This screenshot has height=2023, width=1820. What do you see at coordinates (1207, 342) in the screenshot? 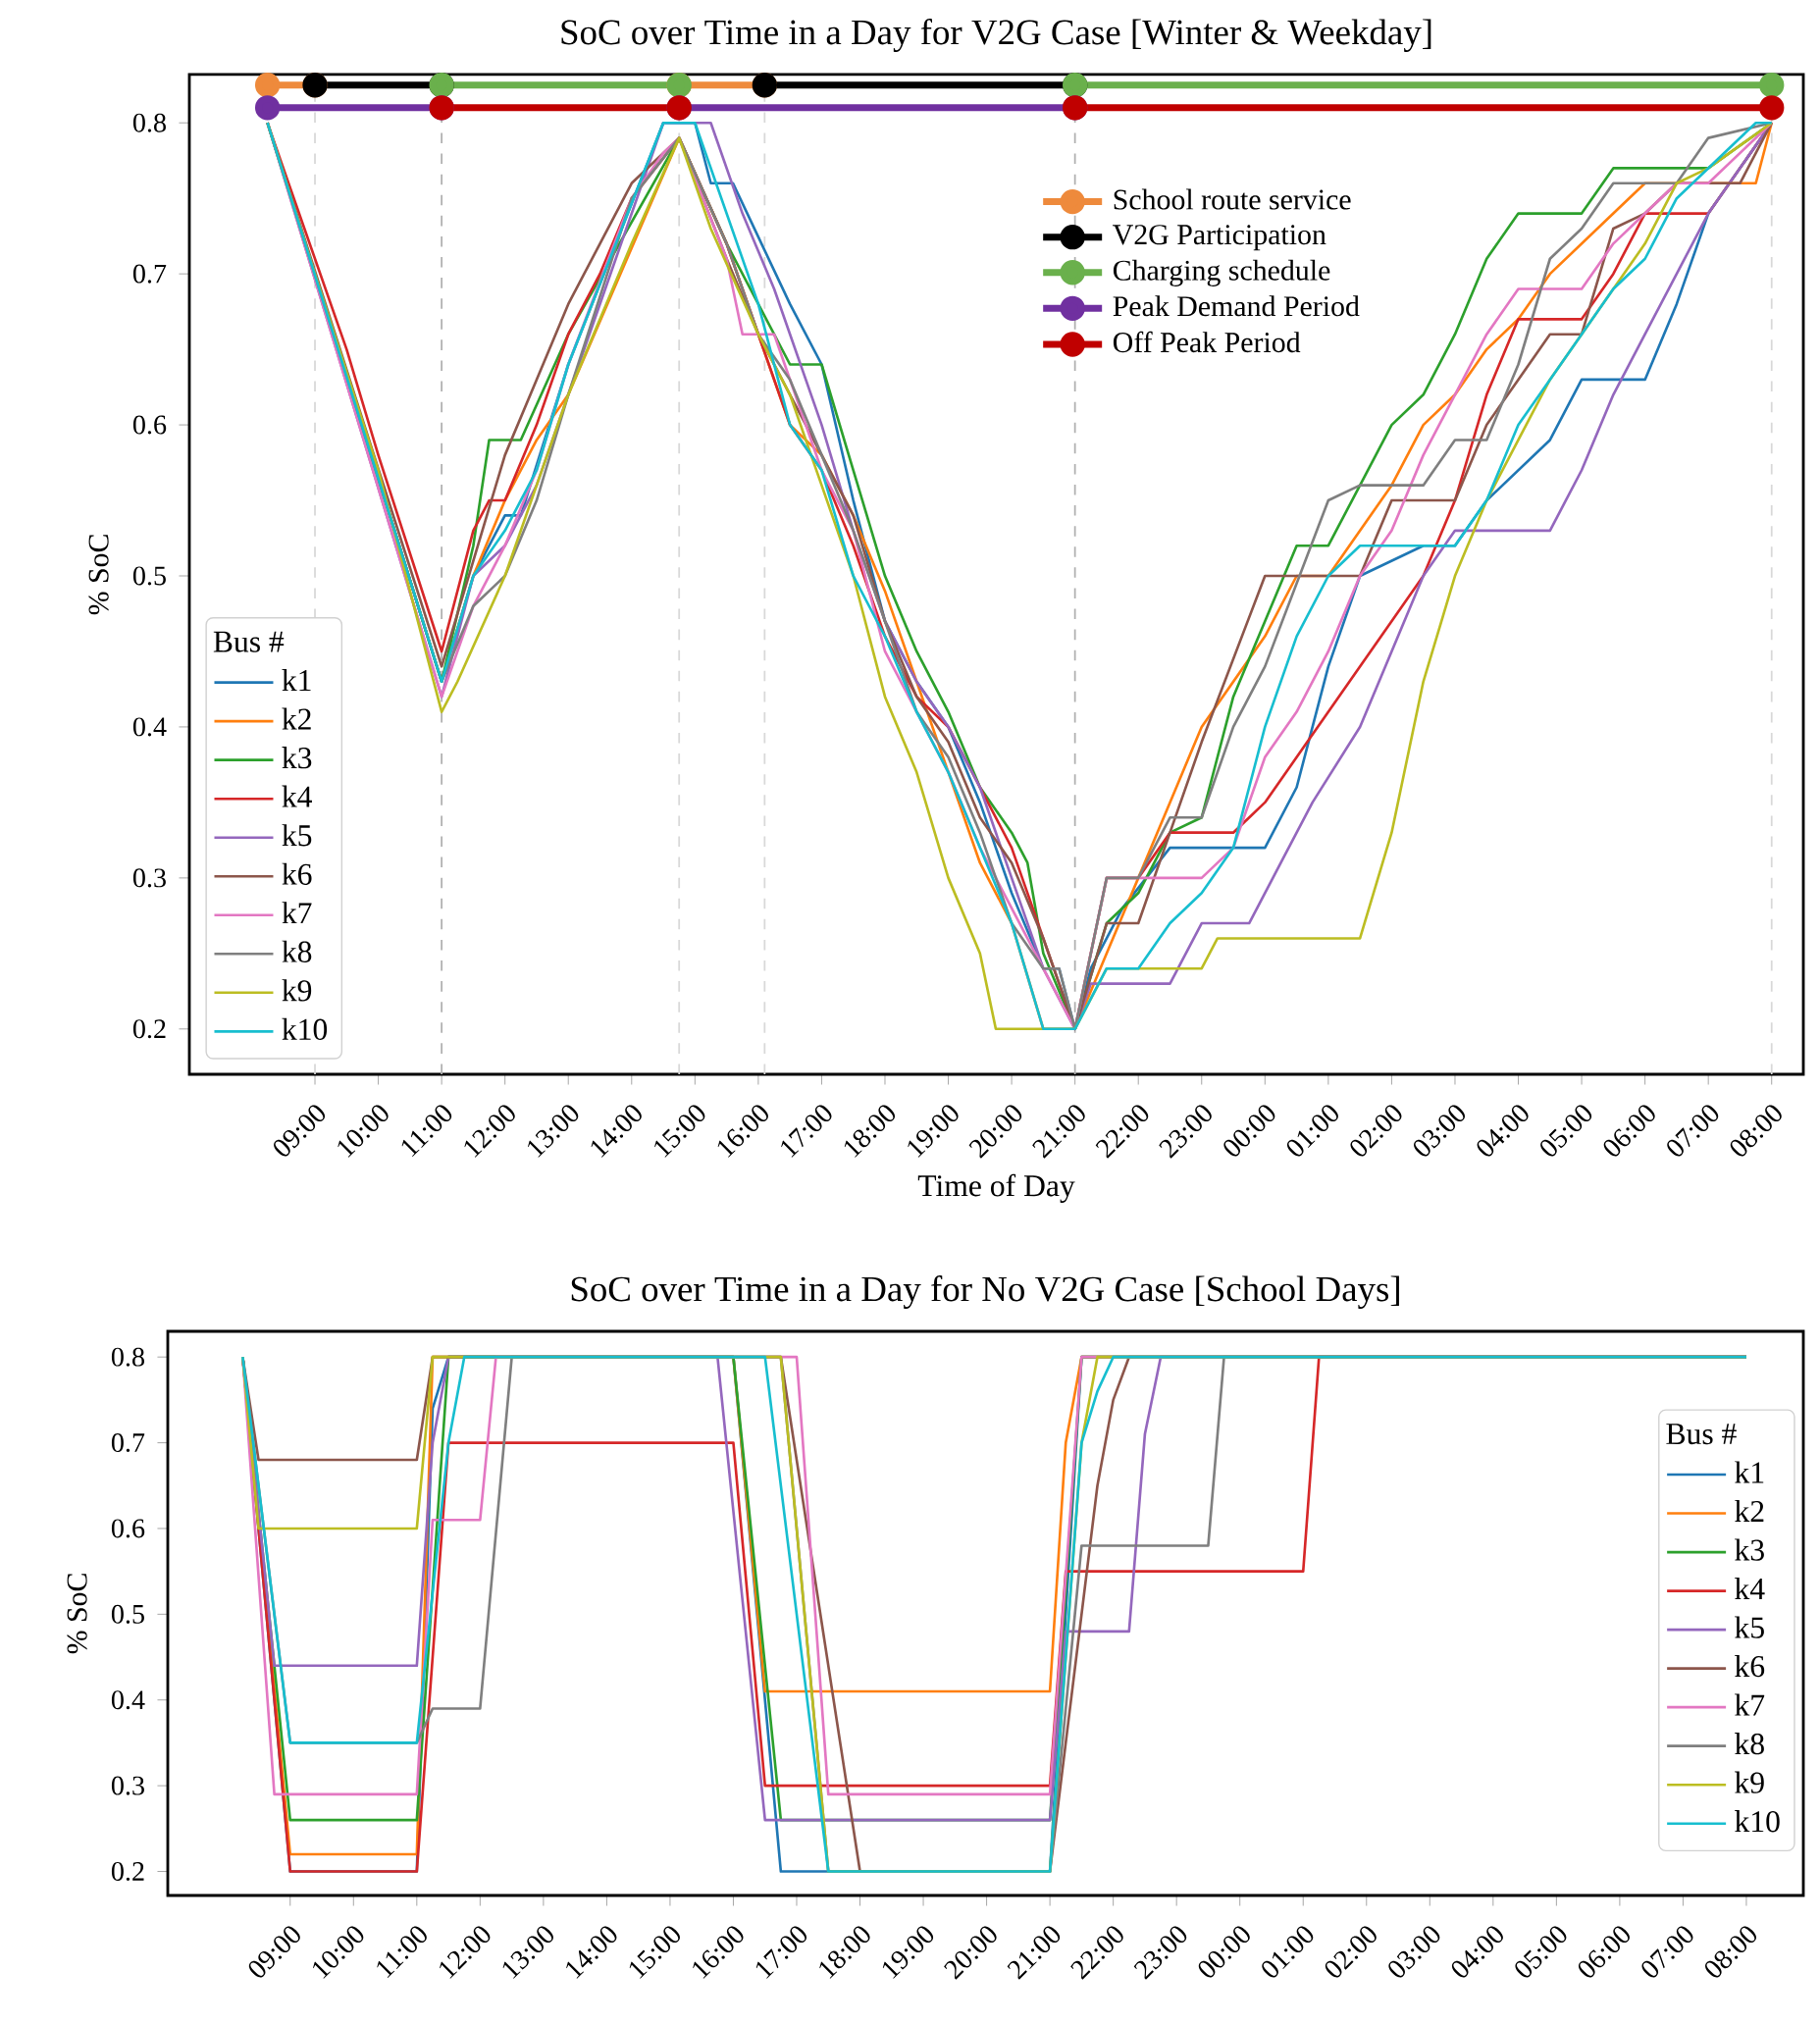
I see `legend-label: Off Peak Period` at bounding box center [1207, 342].